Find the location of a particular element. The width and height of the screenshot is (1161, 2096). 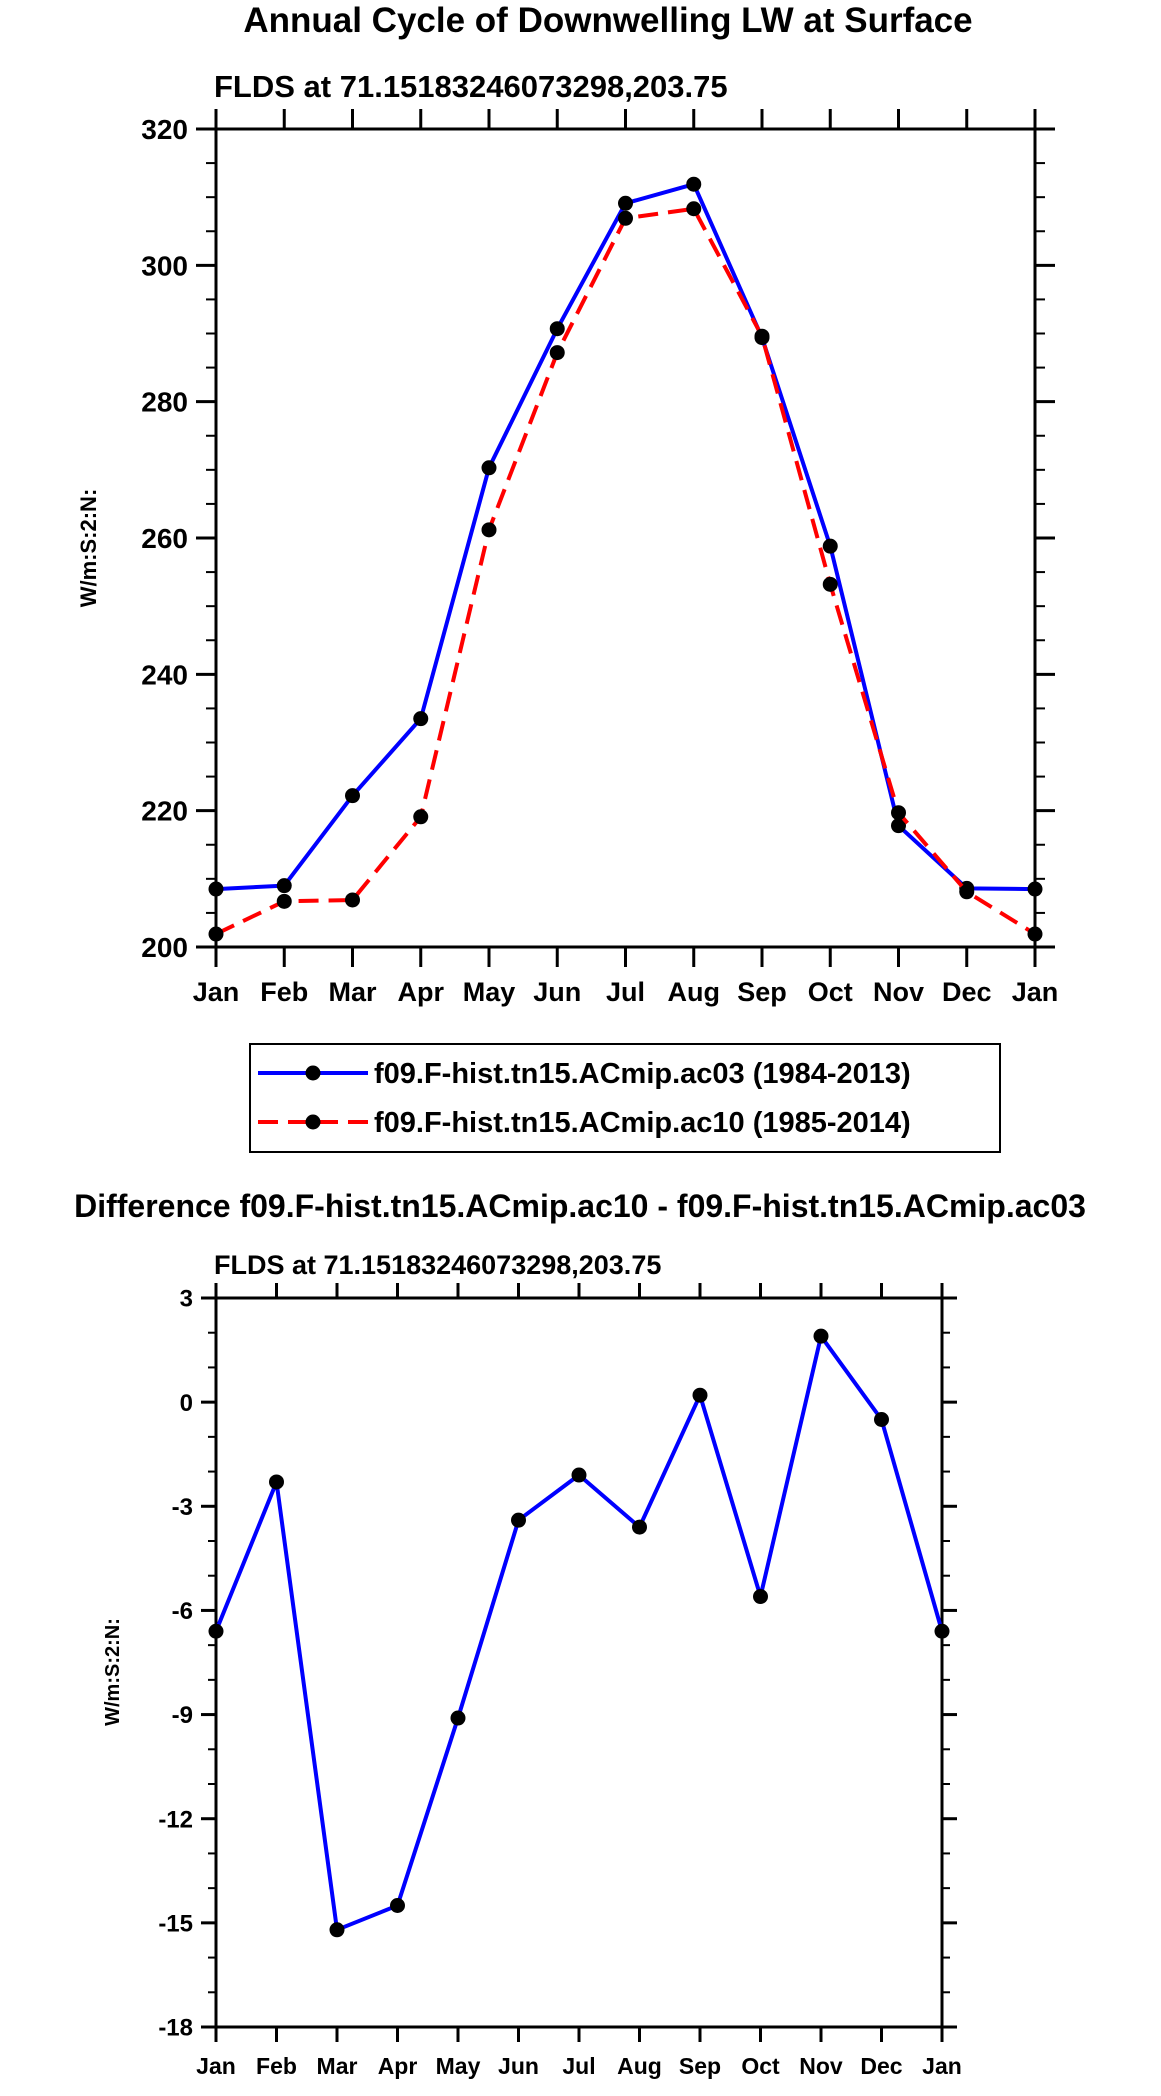

chart0-xtick-label: Oct is located at coordinates (830, 992).